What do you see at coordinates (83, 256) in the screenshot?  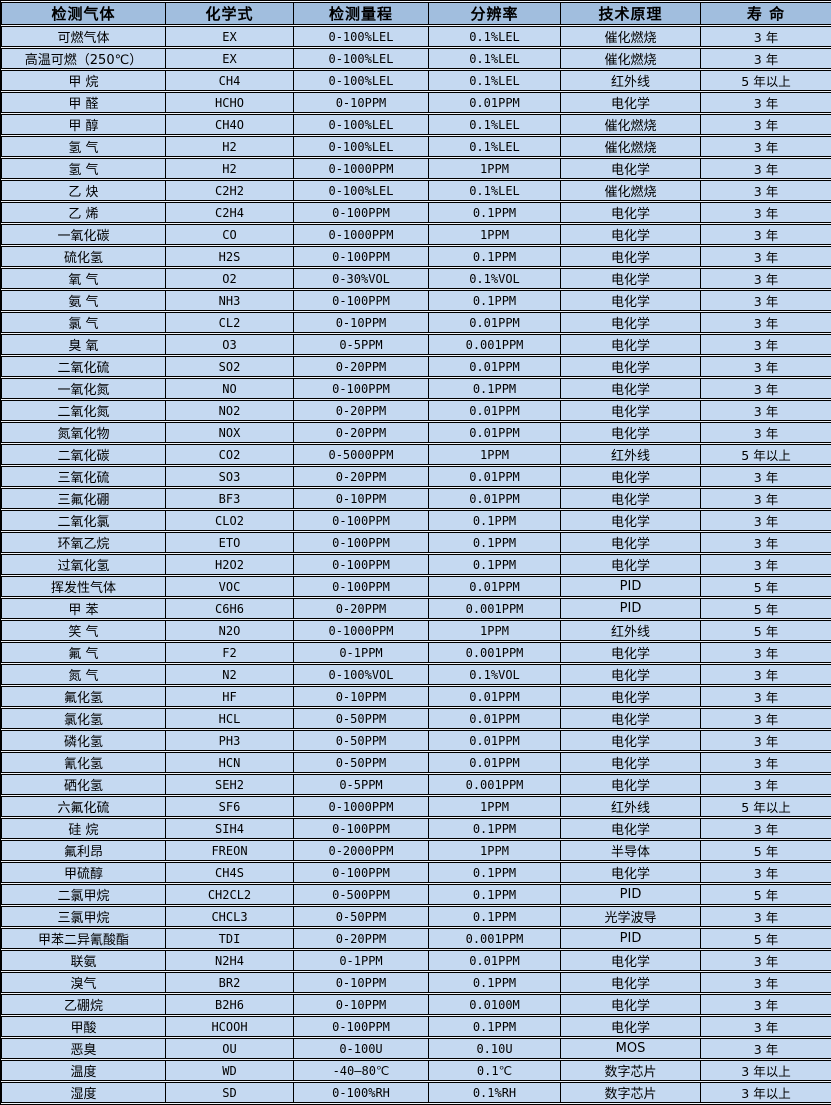 I see `gas-name-cell: 硫化氢` at bounding box center [83, 256].